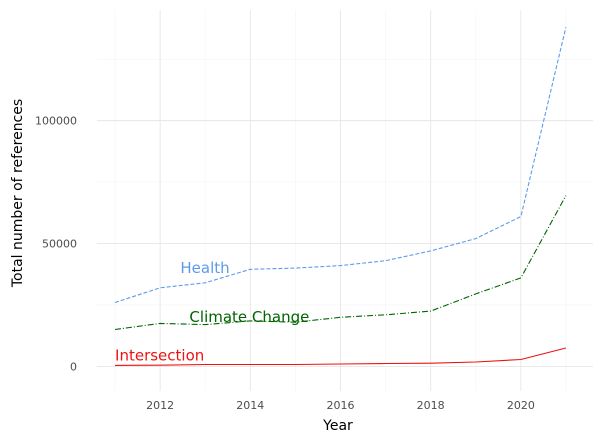 This screenshot has height=443, width=603. Describe the element at coordinates (431, 405) in the screenshot. I see `x-tick-label: 2018` at that location.